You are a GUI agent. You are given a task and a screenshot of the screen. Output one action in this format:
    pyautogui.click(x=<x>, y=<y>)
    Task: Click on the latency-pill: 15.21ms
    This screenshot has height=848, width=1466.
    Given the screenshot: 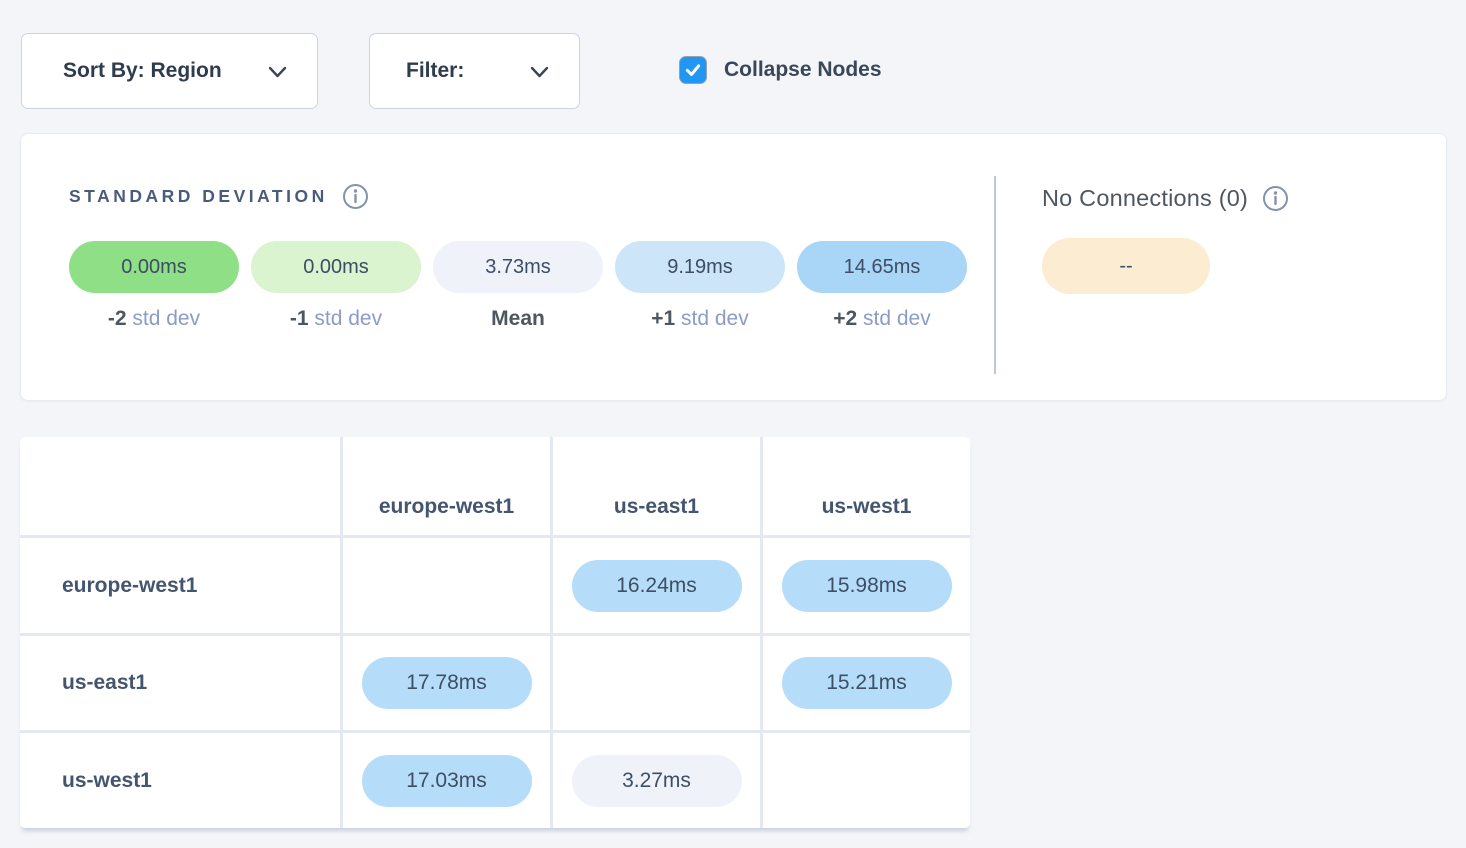 What is the action you would take?
    pyautogui.click(x=866, y=683)
    